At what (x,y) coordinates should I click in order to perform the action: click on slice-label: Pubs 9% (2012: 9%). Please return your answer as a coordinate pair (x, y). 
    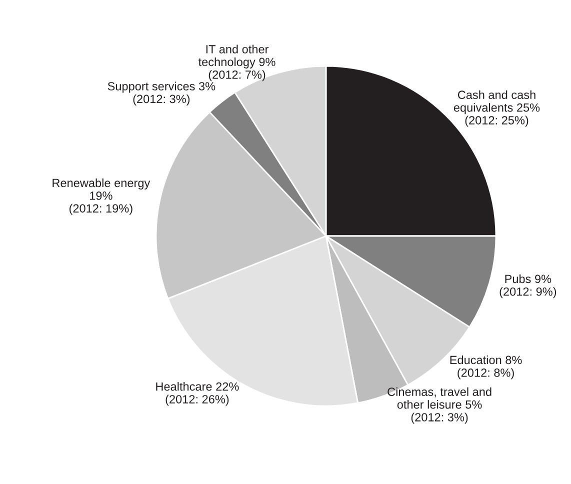
    Looking at the image, I should click on (528, 286).